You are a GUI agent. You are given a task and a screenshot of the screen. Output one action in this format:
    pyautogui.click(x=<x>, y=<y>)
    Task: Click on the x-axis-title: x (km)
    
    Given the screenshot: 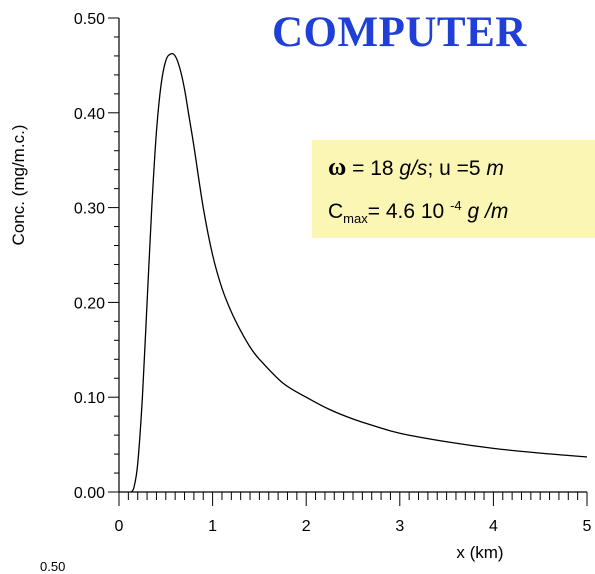 What is the action you would take?
    pyautogui.click(x=479, y=552)
    